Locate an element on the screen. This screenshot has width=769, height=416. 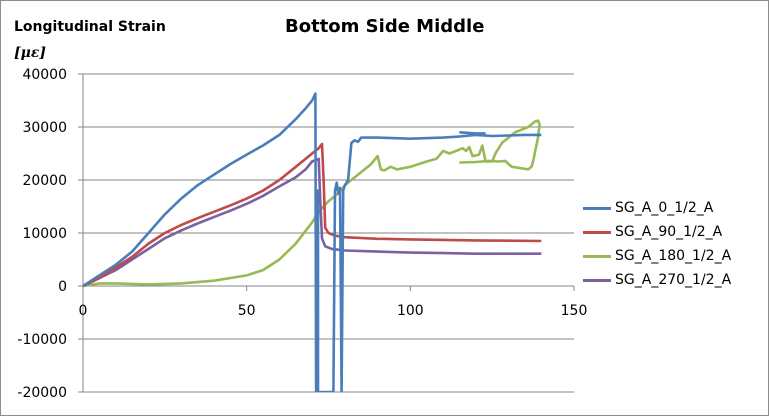
legend-item-2: SG_A_180_1/2_A is located at coordinates (657, 256).